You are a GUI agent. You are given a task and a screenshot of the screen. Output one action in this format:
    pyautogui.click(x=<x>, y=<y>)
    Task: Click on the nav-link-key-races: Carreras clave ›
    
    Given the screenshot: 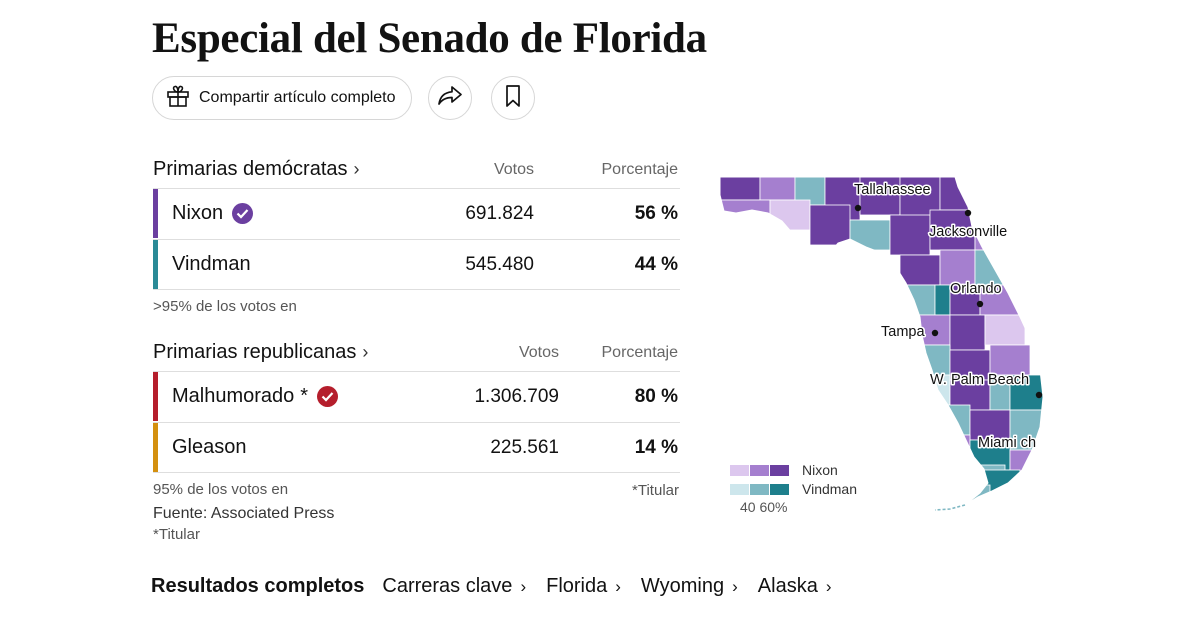 What is the action you would take?
    pyautogui.click(x=454, y=585)
    